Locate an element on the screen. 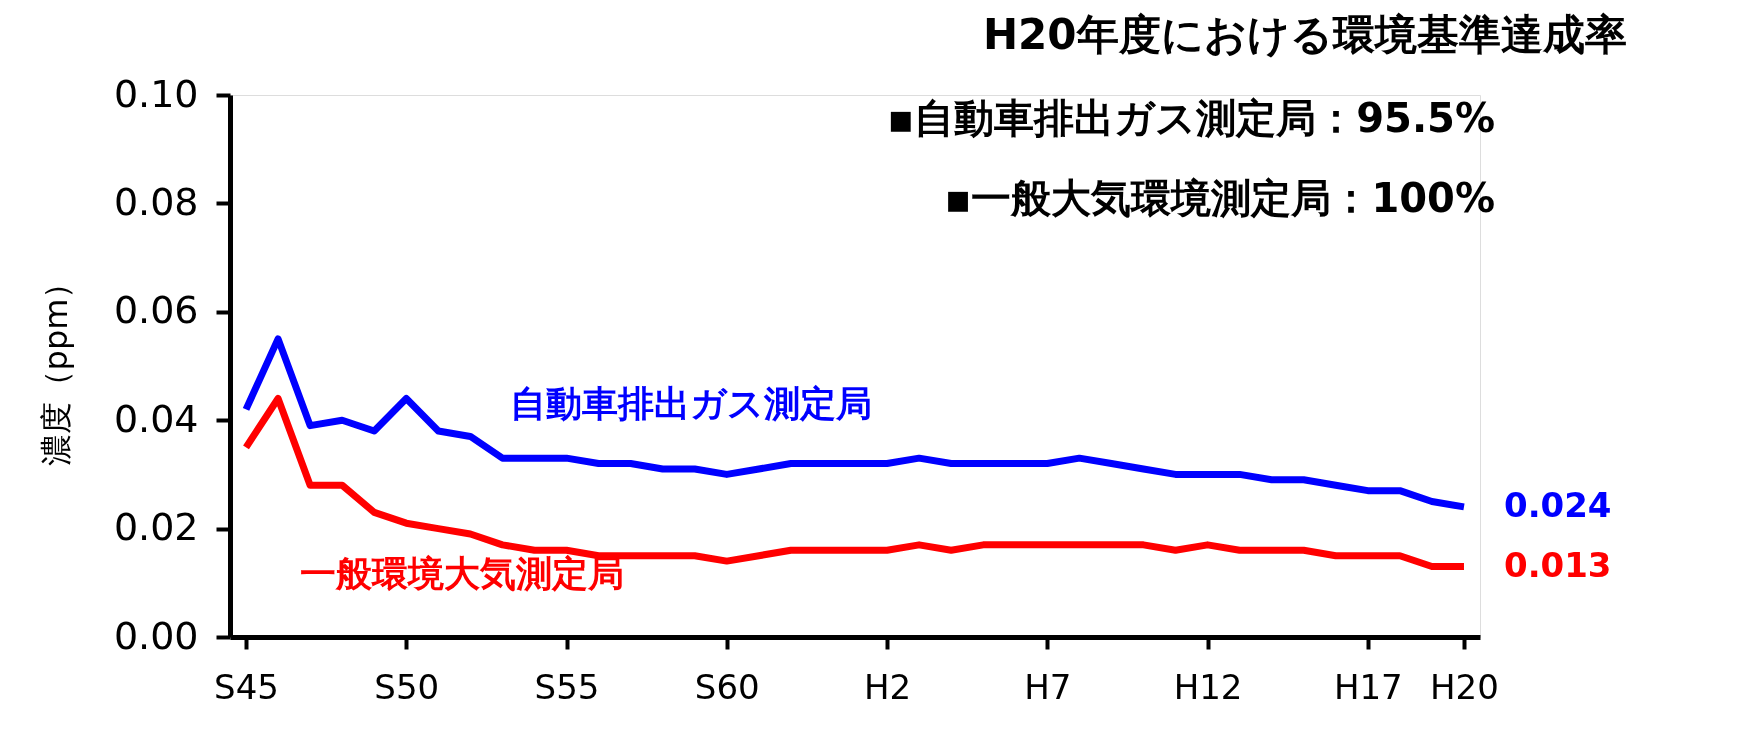  x-tick-label: H7 is located at coordinates (1048, 686).